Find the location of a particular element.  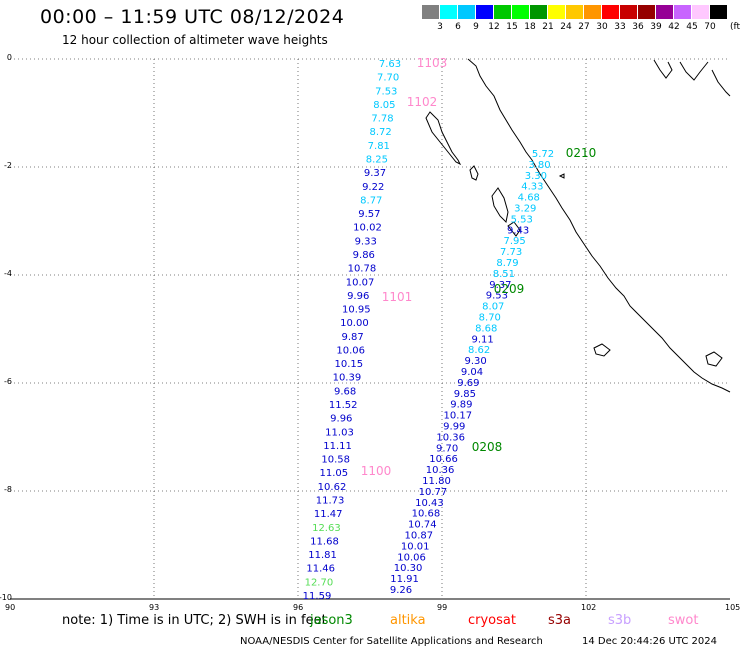

legend-label: 15 is located at coordinates (512, 27).